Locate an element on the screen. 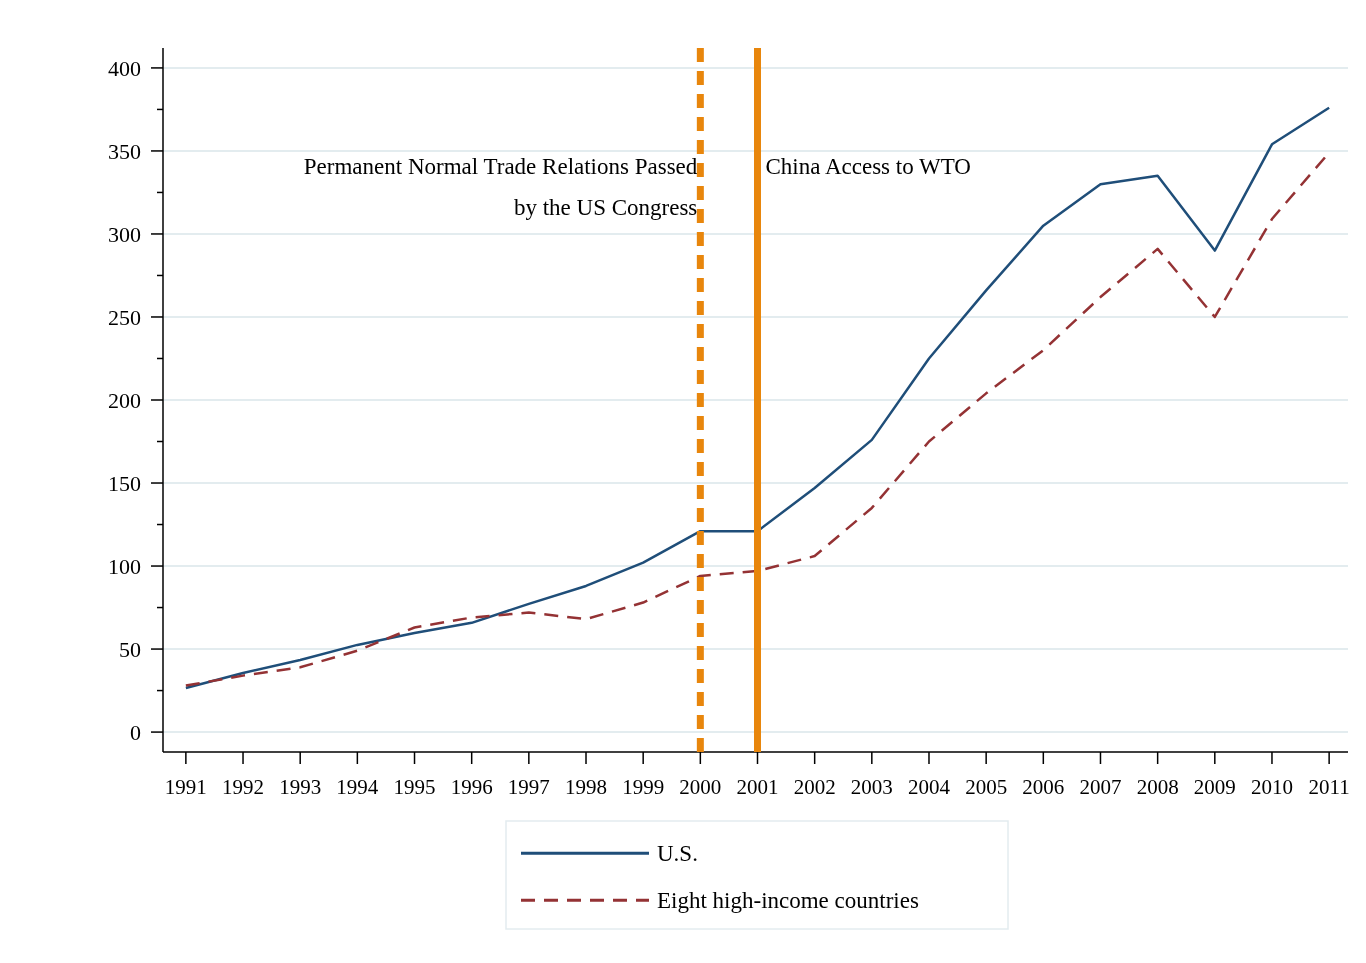 This screenshot has height=963, width=1366. x-tick-label: 2001 is located at coordinates (757, 787).